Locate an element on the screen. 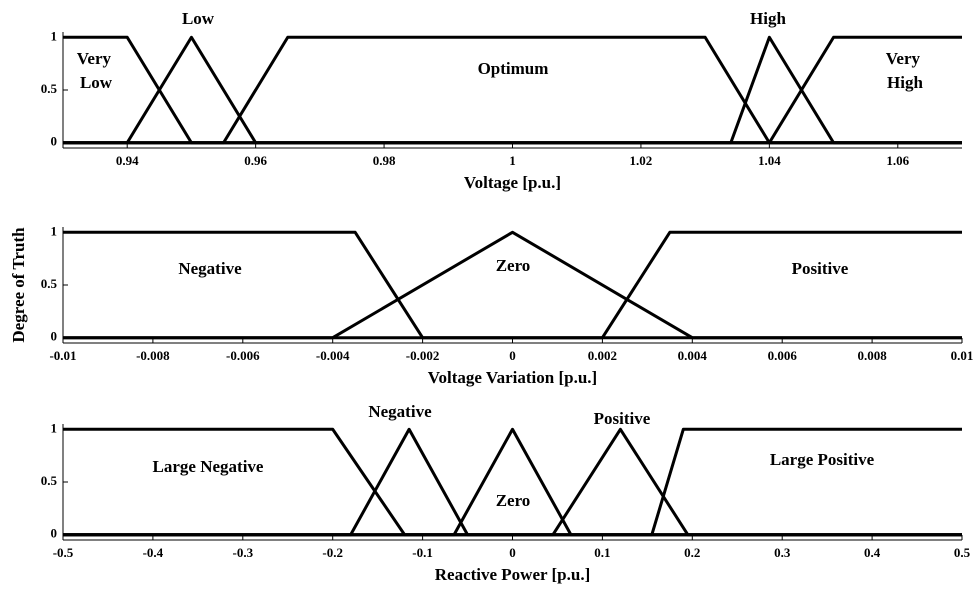 The width and height of the screenshot is (976, 598). x-tick-label: 0.96 is located at coordinates (255, 160).